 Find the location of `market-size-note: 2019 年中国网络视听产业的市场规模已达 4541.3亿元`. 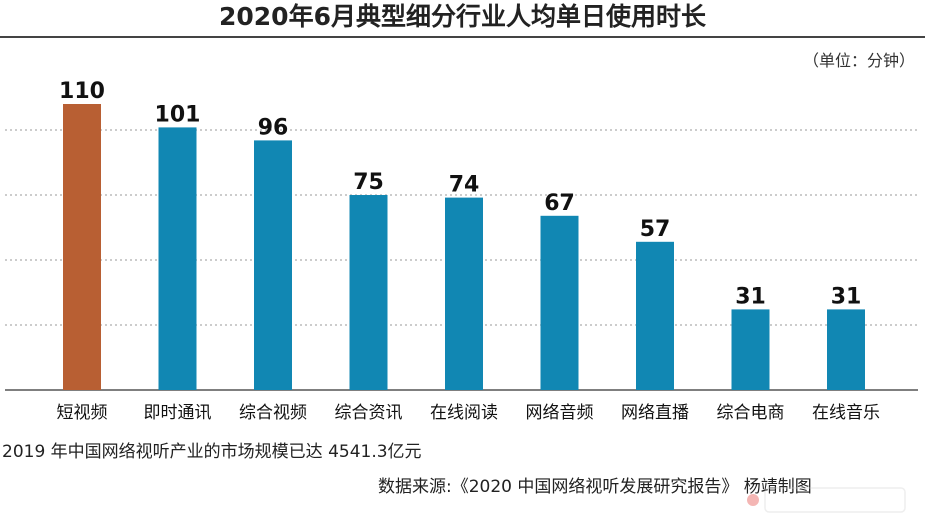

market-size-note: 2019 年中国网络视听产业的市场规模已达 4541.3亿元 is located at coordinates (212, 452).